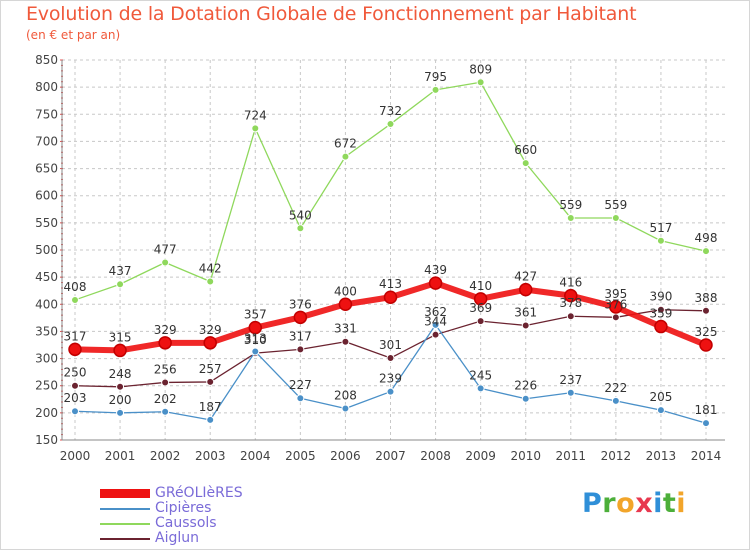 The height and width of the screenshot is (550, 750). What do you see at coordinates (390, 379) in the screenshot?
I see `data-label-series-1: 239` at bounding box center [390, 379].